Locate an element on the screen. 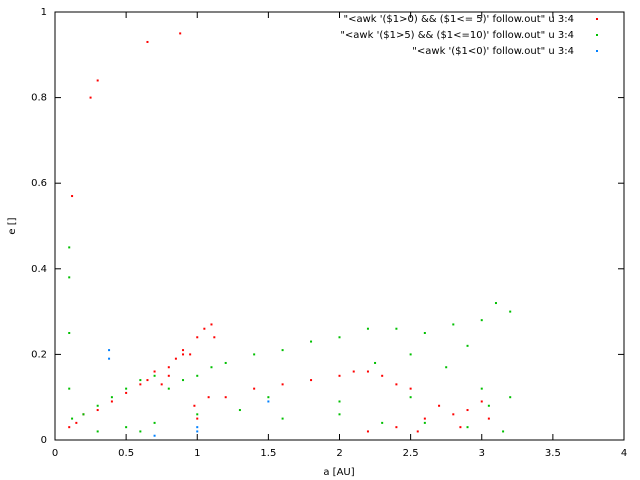 Image resolution: width=640 pixels, height=480 pixels. legend-label: "<awk '($1<0)' follow.out" u 3:4 is located at coordinates (493, 51).